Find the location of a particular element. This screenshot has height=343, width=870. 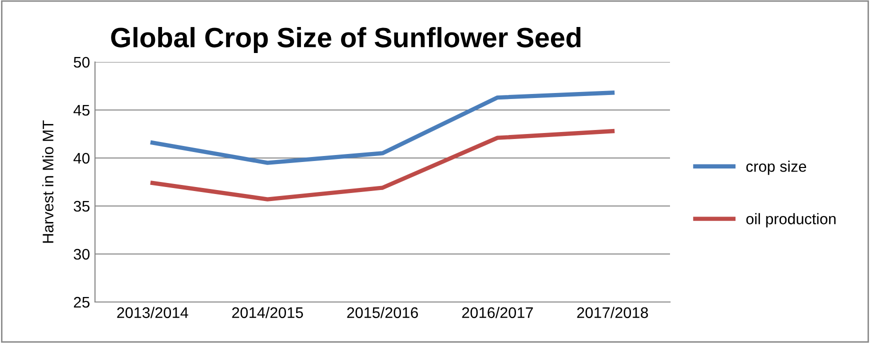

y-tick-label: 35 is located at coordinates (82, 206).